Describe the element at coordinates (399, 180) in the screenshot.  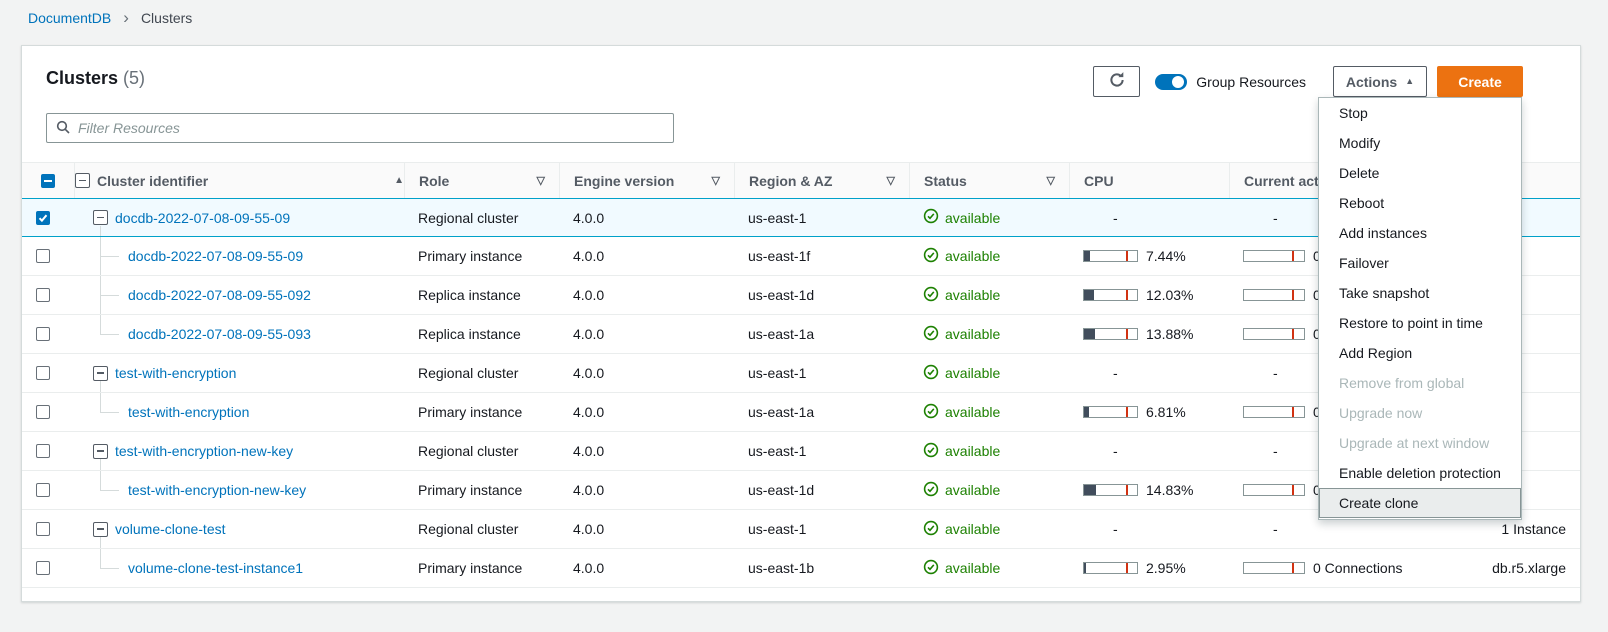
I see `sort-asc-icon: ▲` at that location.